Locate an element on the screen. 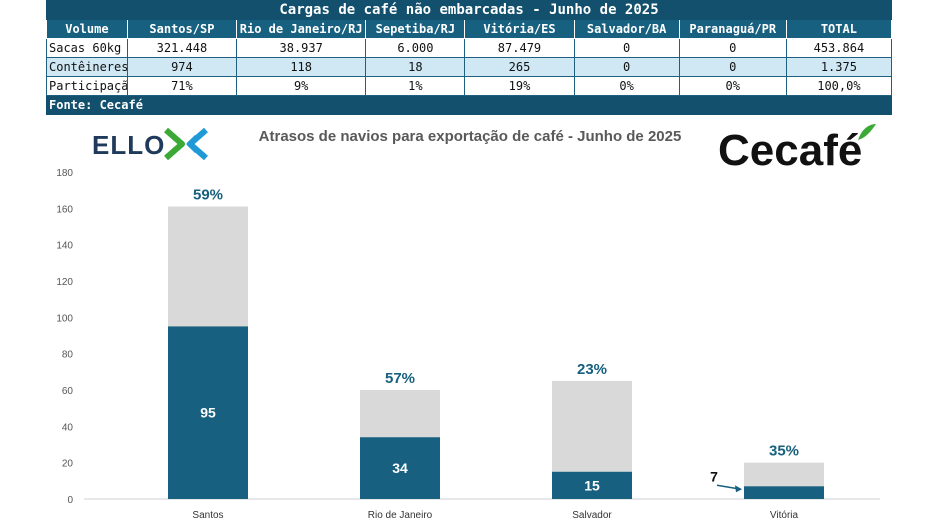  cecafe-logo-text: Cecafé is located at coordinates (790, 150).